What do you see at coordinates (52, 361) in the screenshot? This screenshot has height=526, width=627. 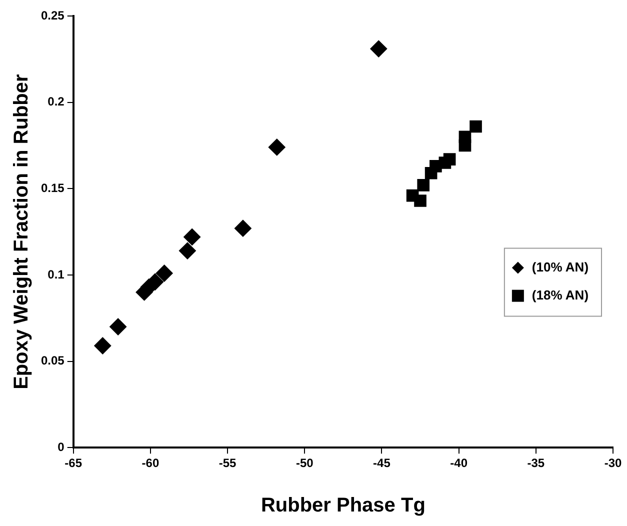 I see `y-tick-label: 0.05` at bounding box center [52, 361].